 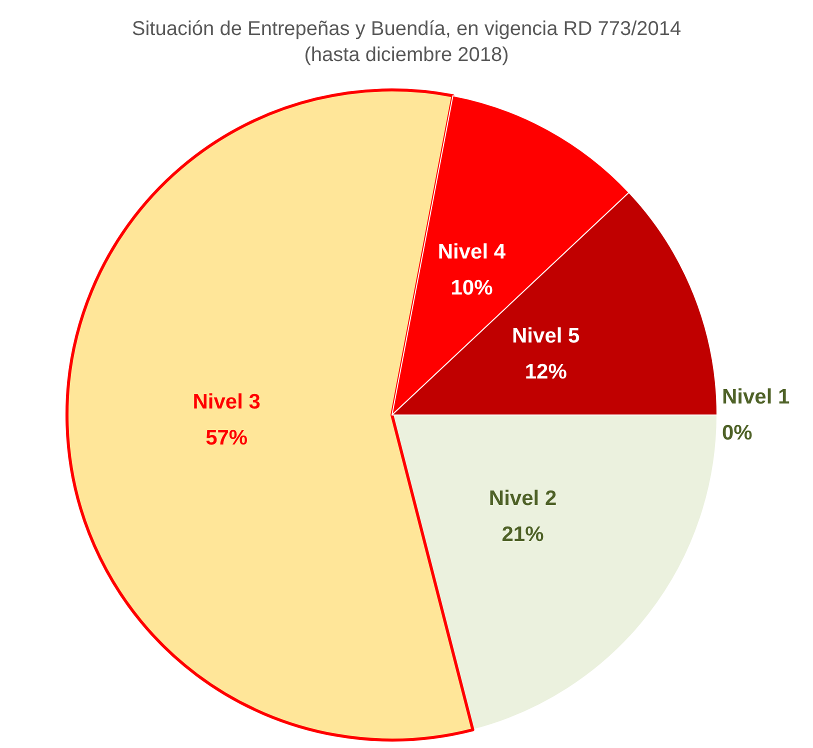 I want to click on slice-label: Nivel 4, so click(x=472, y=252).